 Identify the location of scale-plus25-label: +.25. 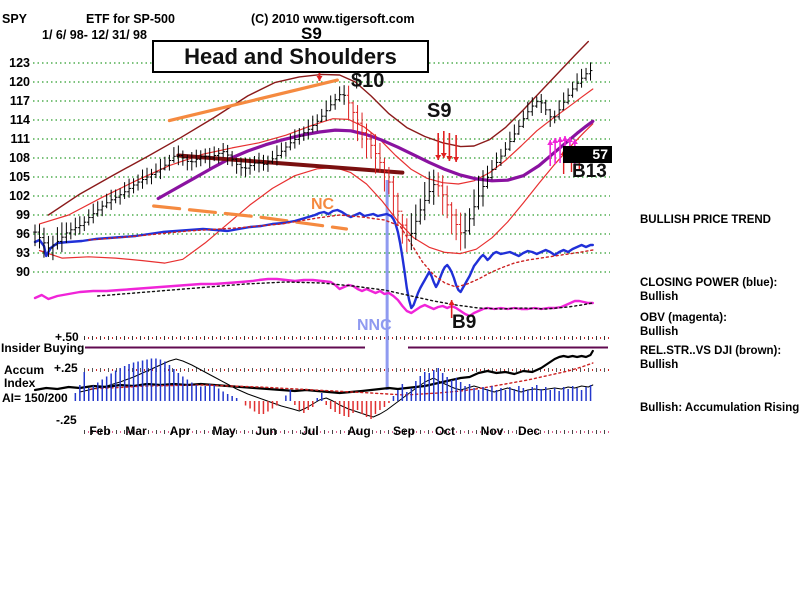
(66, 368).